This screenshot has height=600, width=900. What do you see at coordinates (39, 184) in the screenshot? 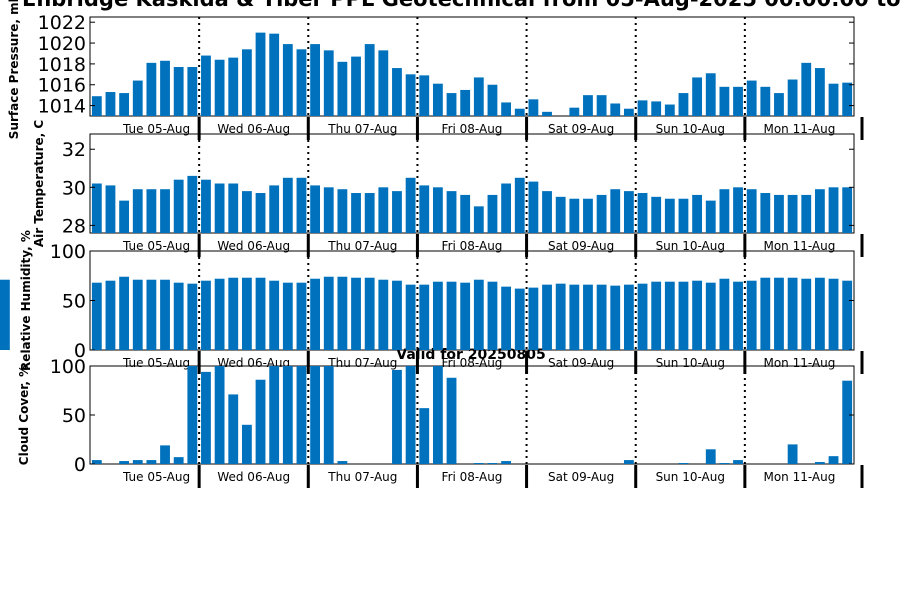
I see `y-axis-label: Air Temperature, C` at bounding box center [39, 184].